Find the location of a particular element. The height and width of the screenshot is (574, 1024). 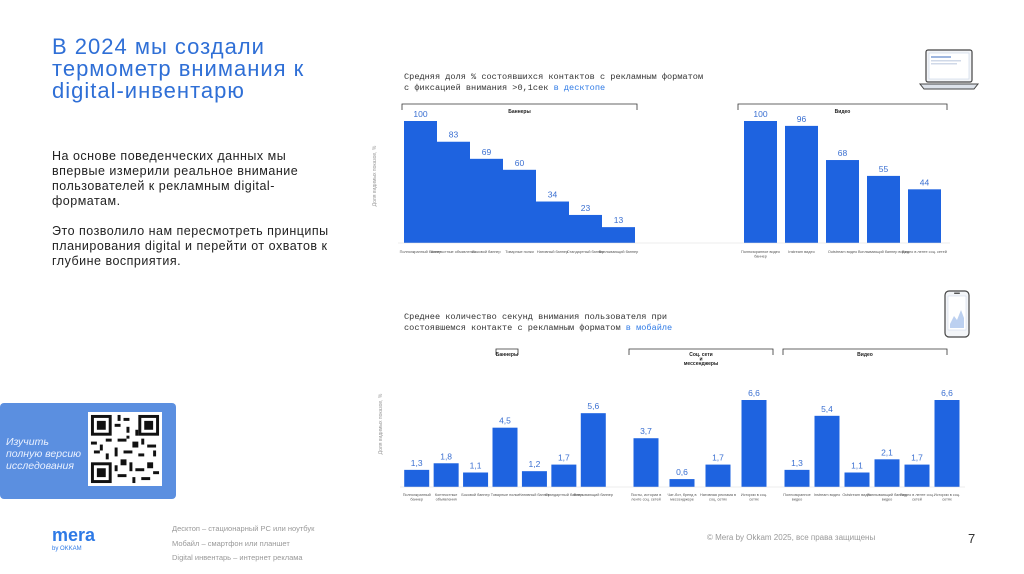

chart2-ylabel: Доля видимых показов, % is located at coordinates (381, 423).